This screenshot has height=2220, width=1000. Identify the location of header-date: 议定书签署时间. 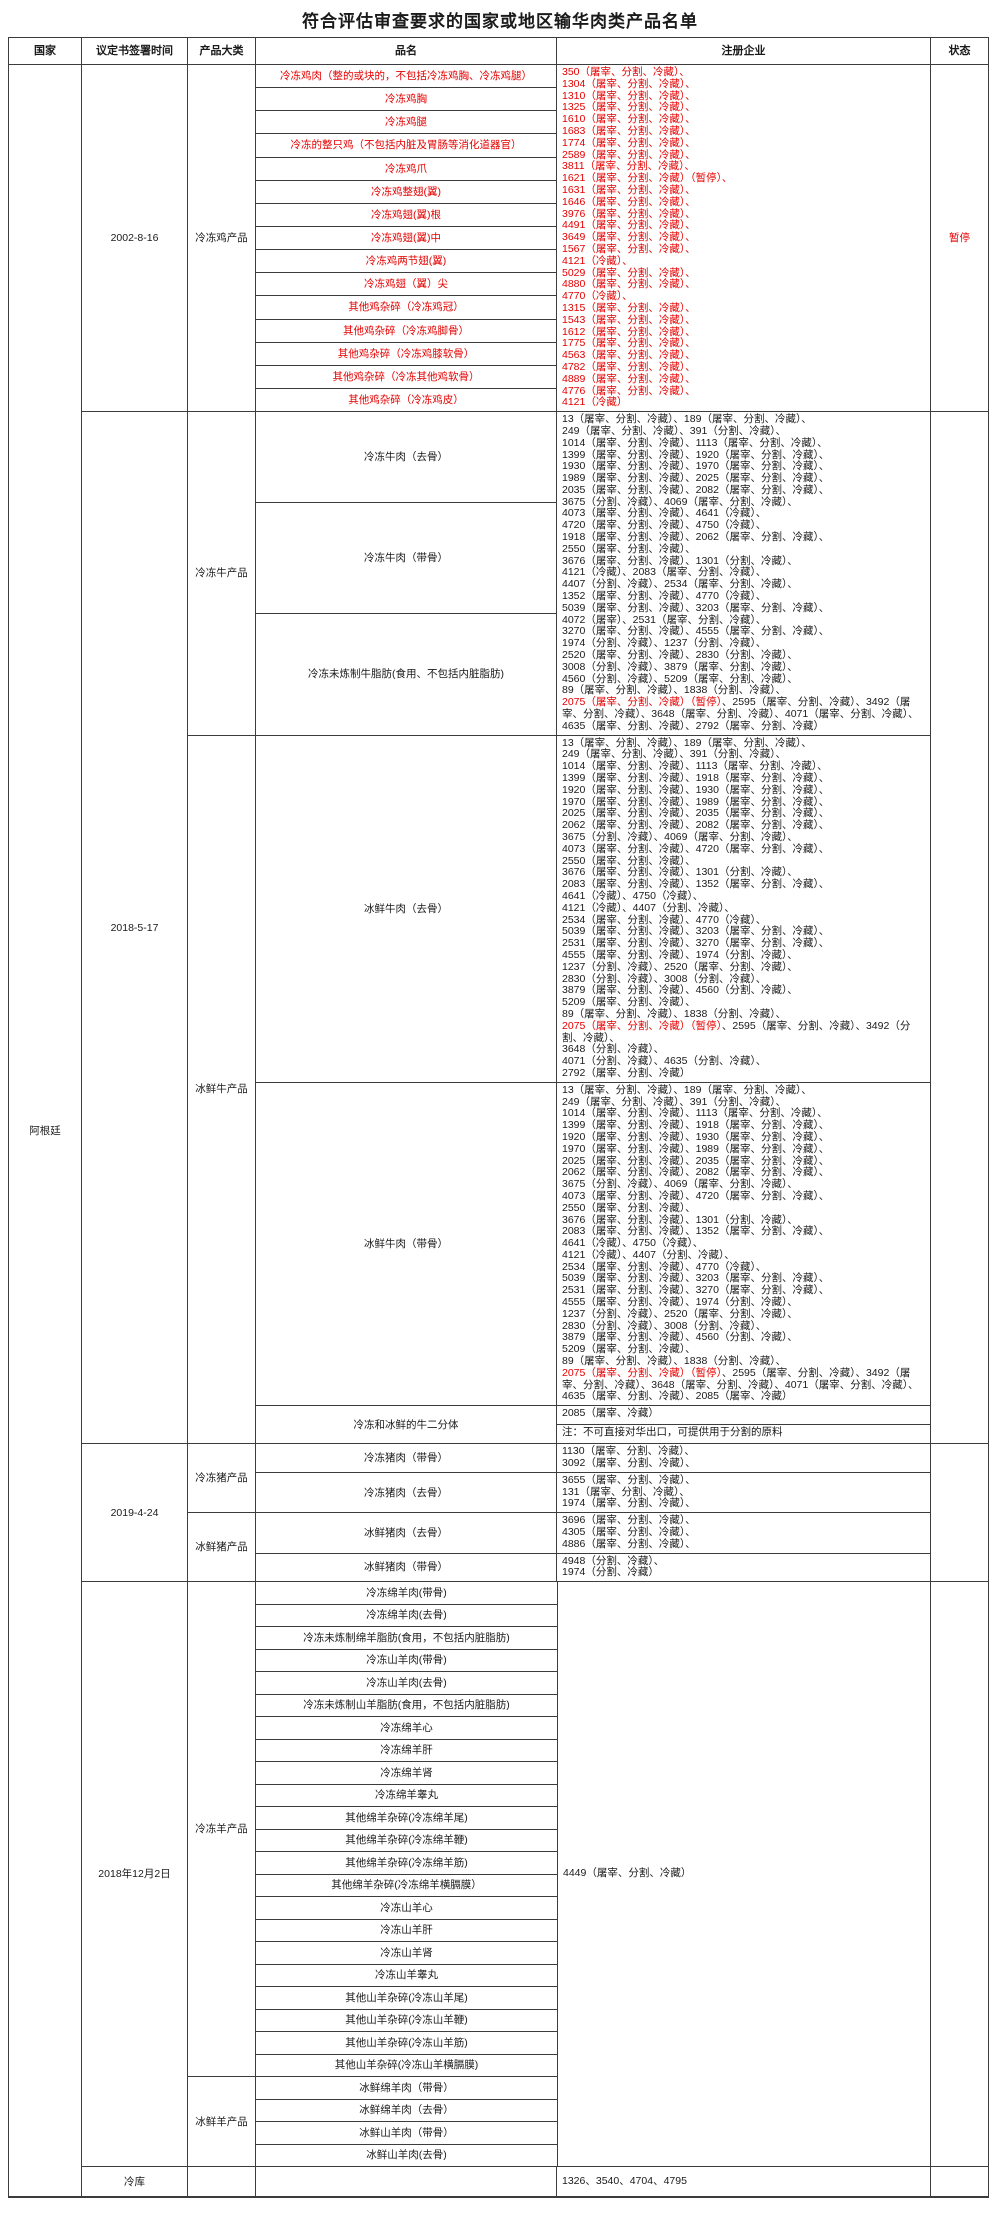
(135, 51).